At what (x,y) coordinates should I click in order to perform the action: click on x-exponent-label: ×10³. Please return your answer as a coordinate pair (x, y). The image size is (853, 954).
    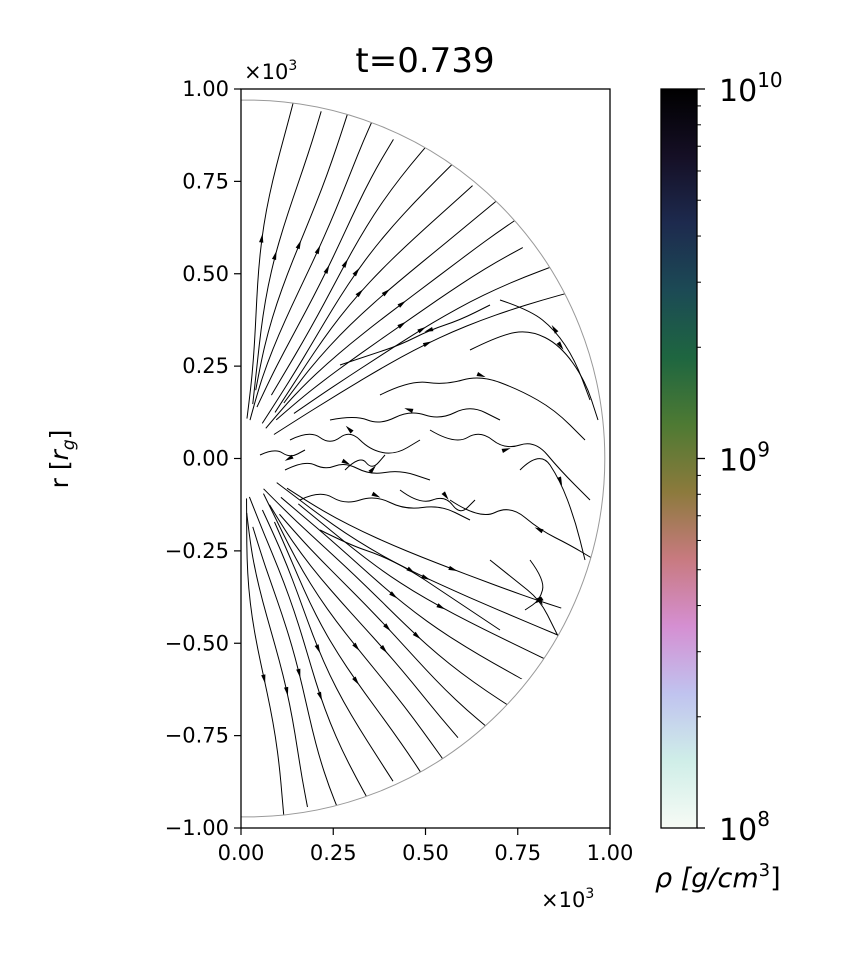
    Looking at the image, I should click on (567, 899).